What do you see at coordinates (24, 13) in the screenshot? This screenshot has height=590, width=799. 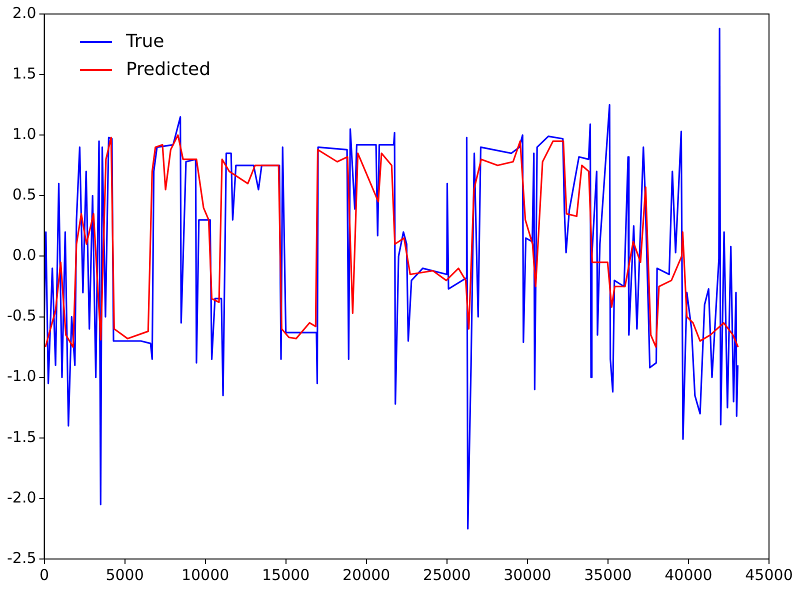 I see `y-tick-label: 2.0` at bounding box center [24, 13].